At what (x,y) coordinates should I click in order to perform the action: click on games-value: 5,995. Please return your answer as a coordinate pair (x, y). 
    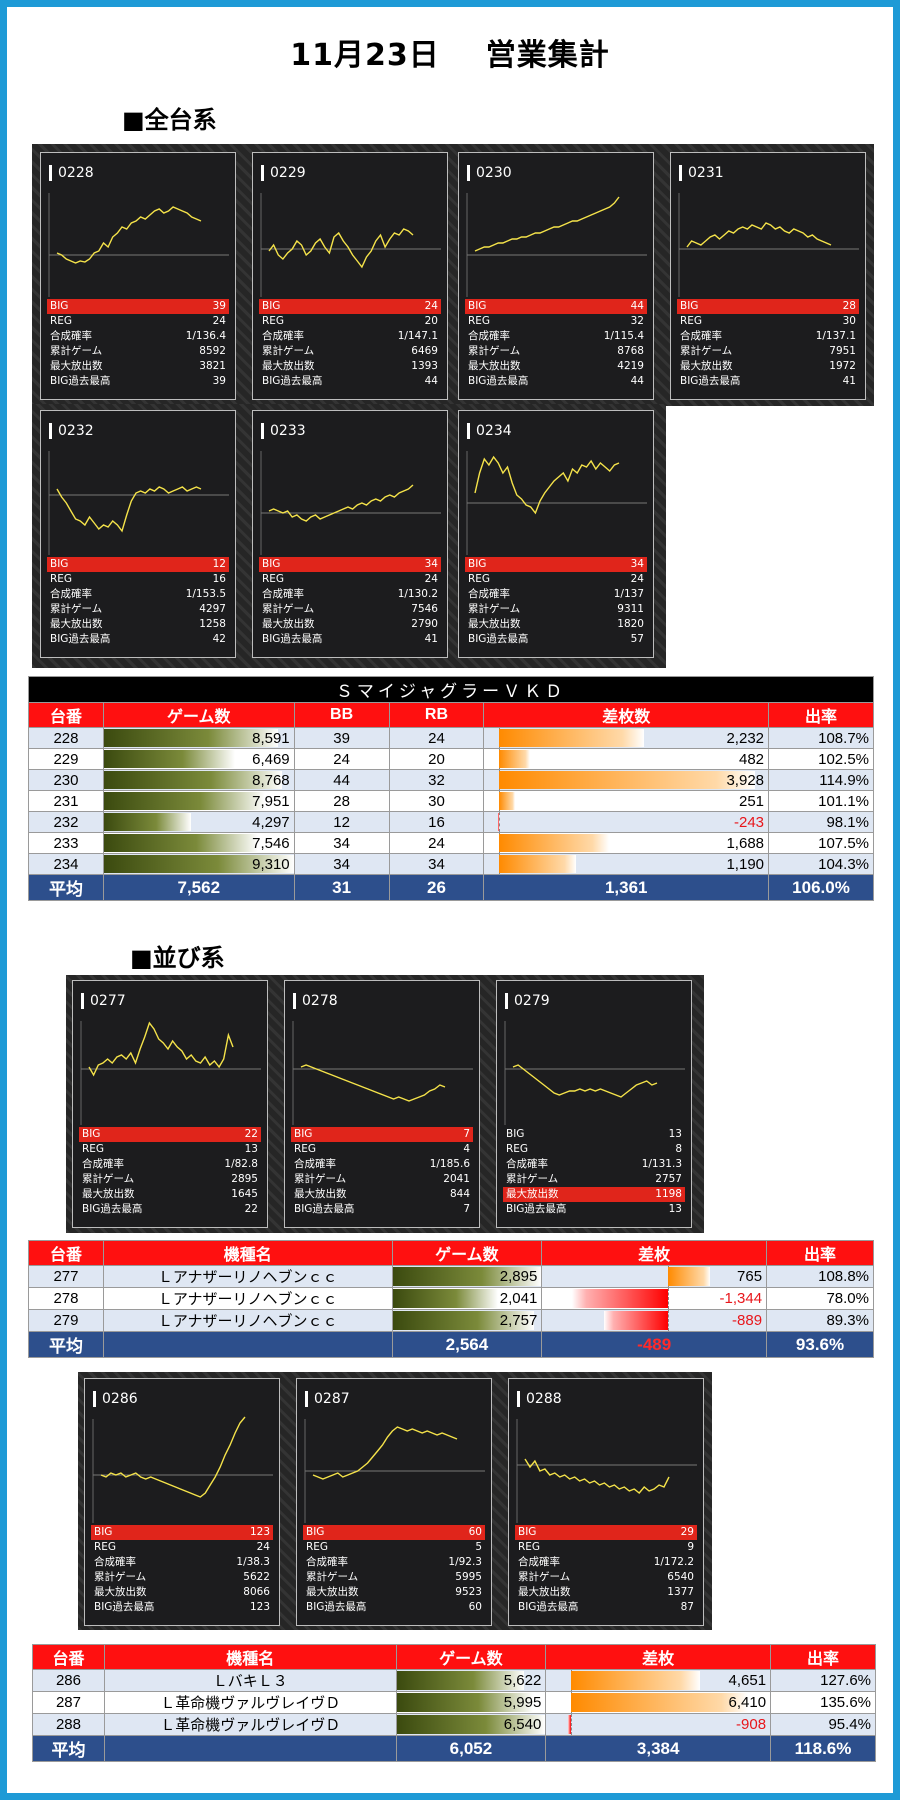
    Looking at the image, I should click on (522, 1702).